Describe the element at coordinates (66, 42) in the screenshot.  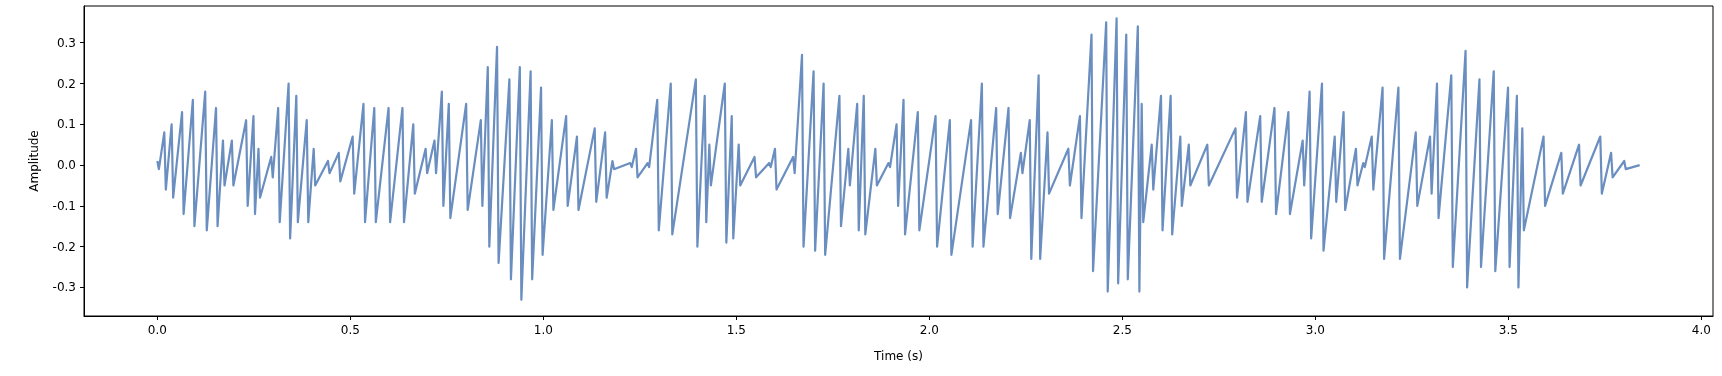
I see `y-tick-label: 0.3` at that location.